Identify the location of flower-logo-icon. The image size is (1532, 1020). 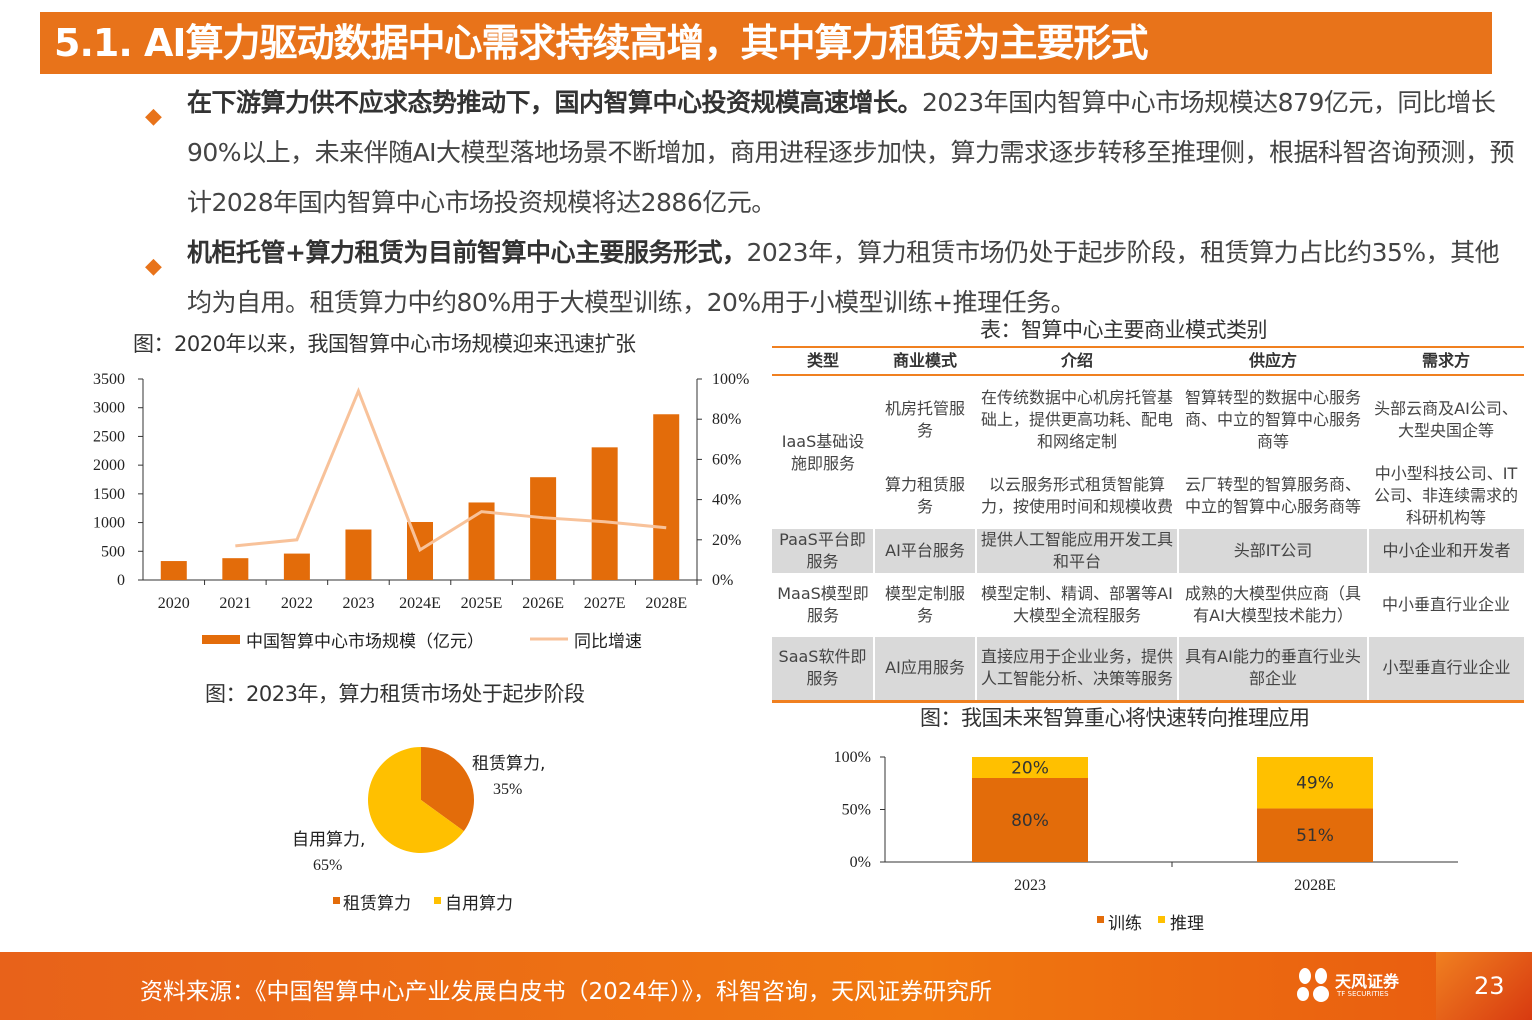
(1313, 985).